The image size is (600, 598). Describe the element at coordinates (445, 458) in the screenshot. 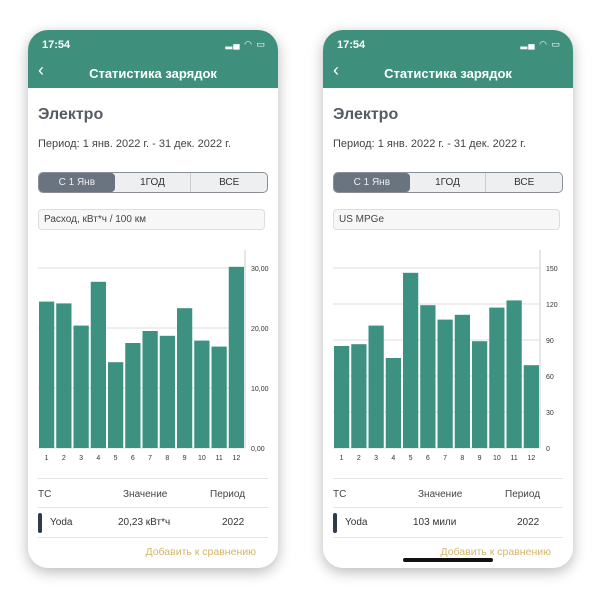

I see `x-tick-label: 7` at that location.